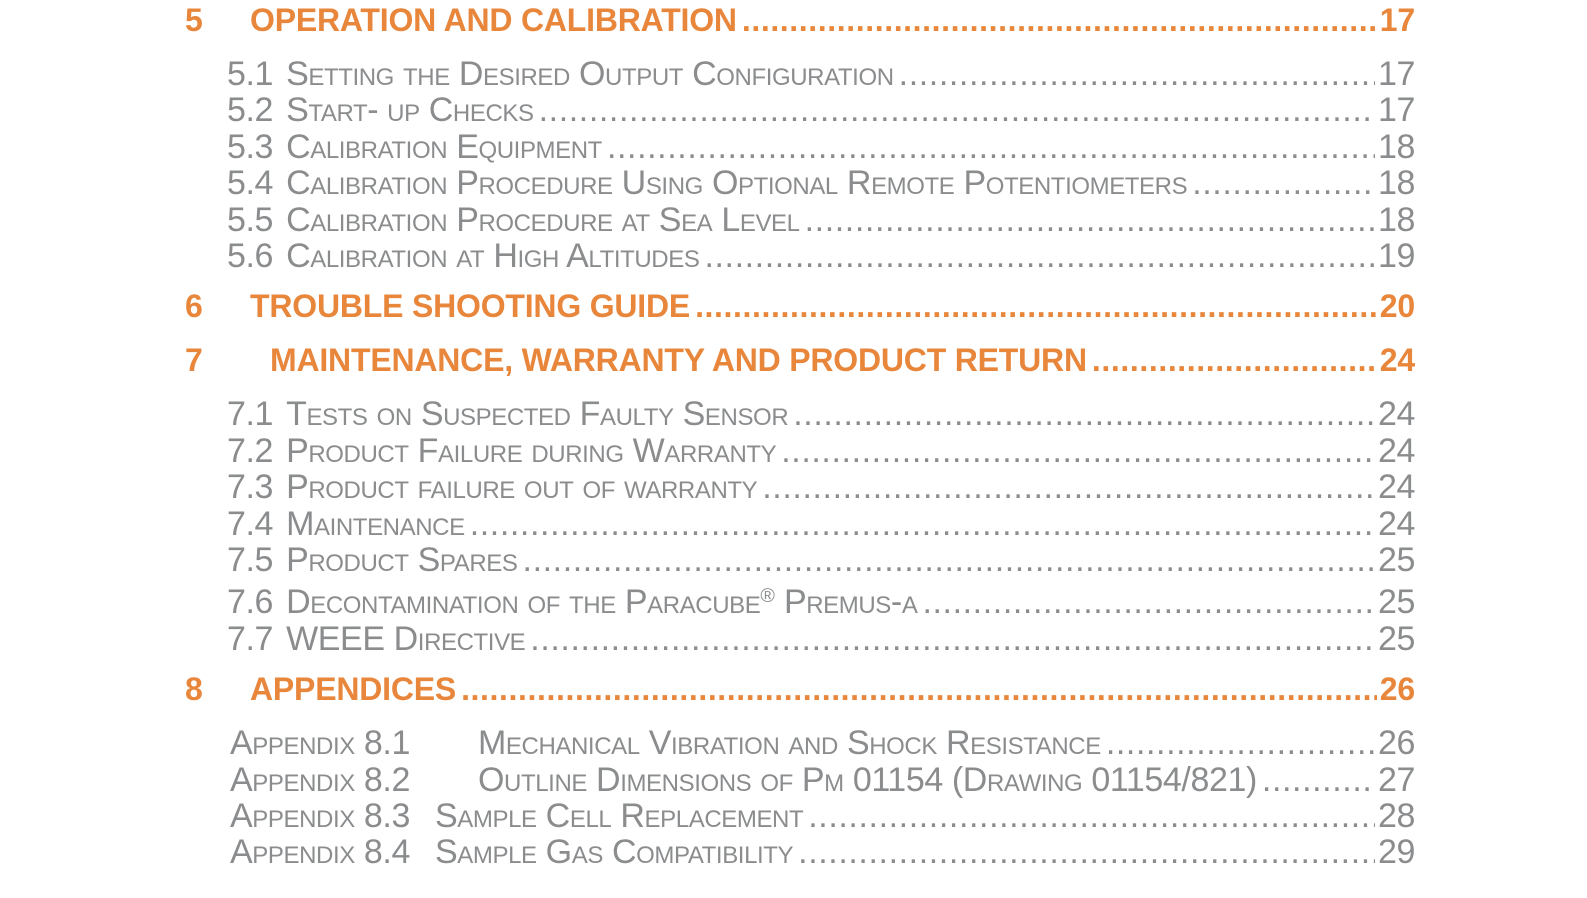 Image resolution: width=1587 pixels, height=898 pixels. Describe the element at coordinates (353, 689) in the screenshot. I see `section-title: APPENDICES` at that location.